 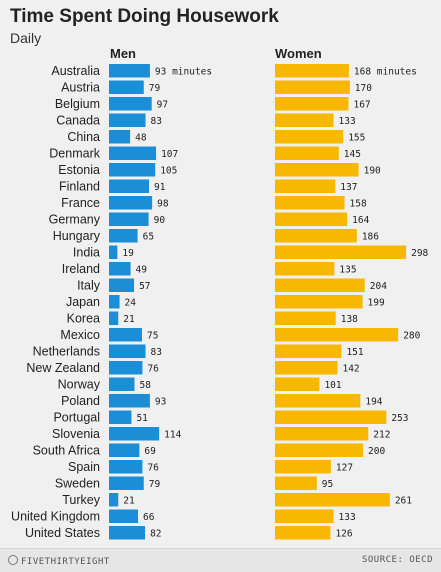 I want to click on women-value-label: 194, so click(x=373, y=401).